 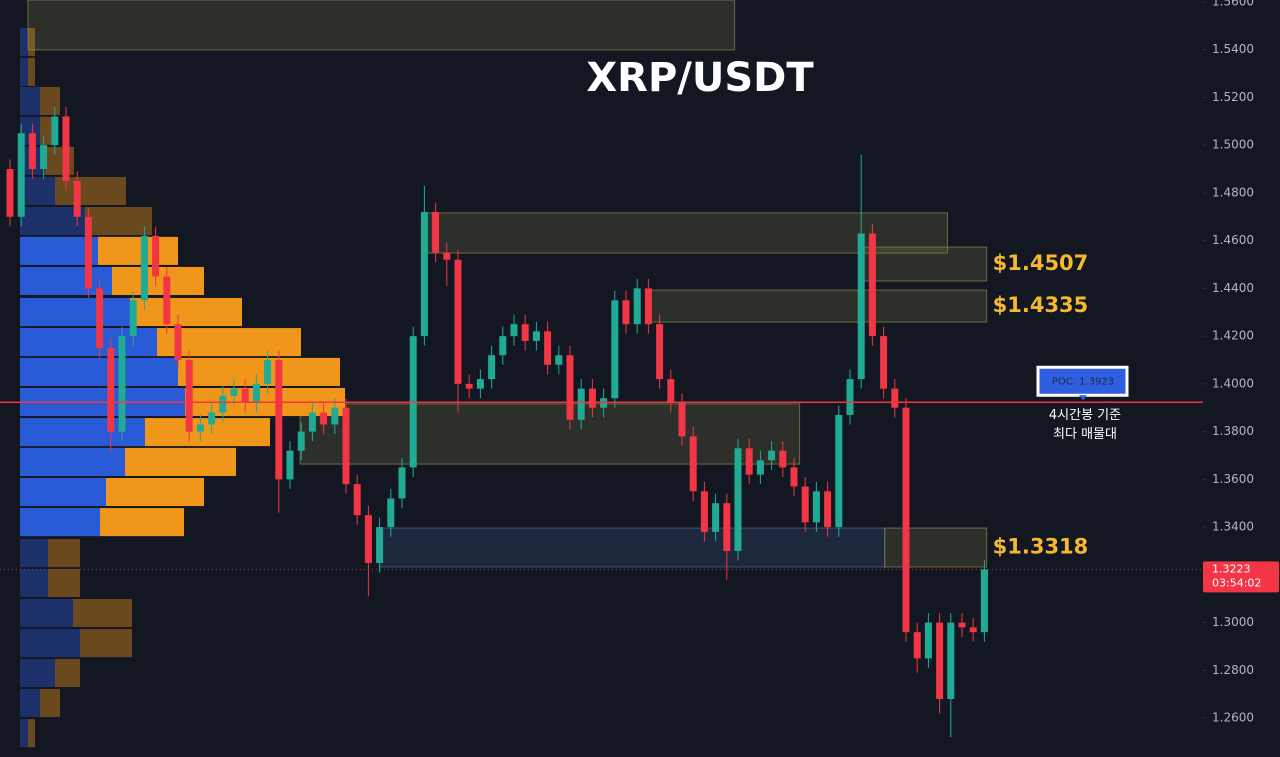 What do you see at coordinates (1041, 263) in the screenshot?
I see `zone-label: $1.4507` at bounding box center [1041, 263].